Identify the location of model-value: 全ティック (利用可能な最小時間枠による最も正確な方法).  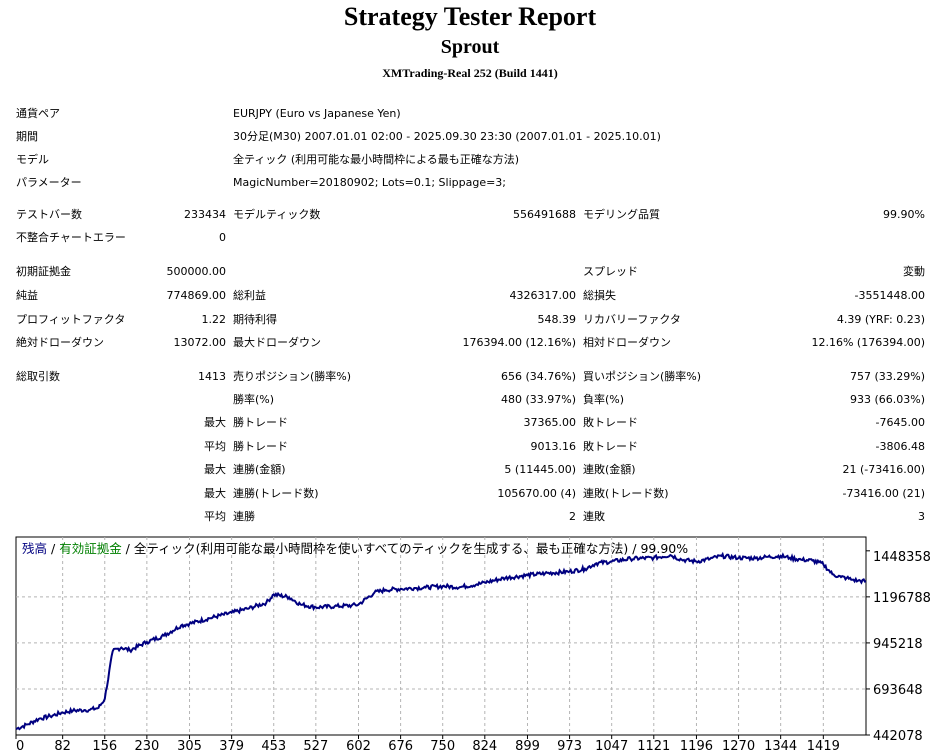
(376, 159).